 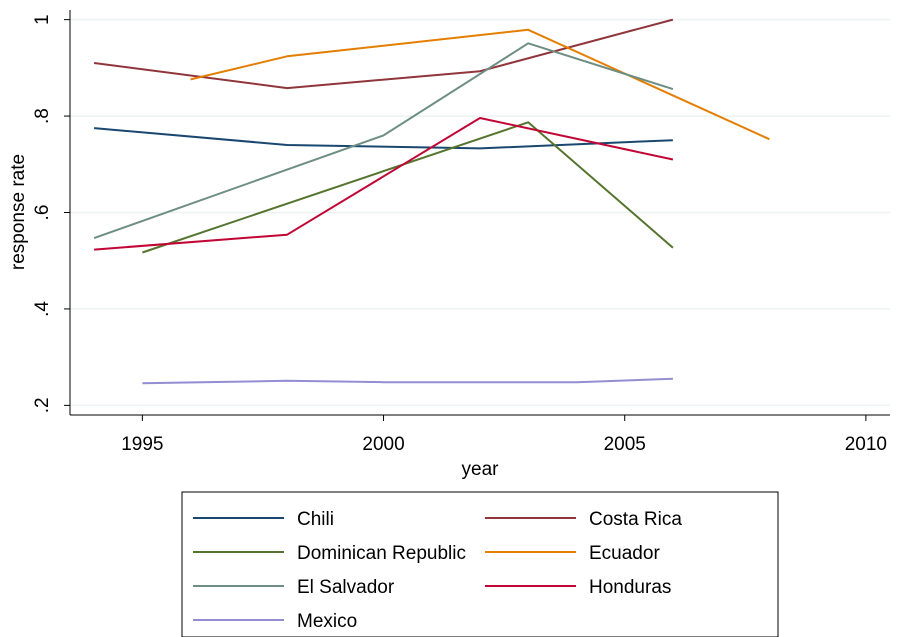 What do you see at coordinates (42, 213) in the screenshot?
I see `y-tick-label: .6` at bounding box center [42, 213].